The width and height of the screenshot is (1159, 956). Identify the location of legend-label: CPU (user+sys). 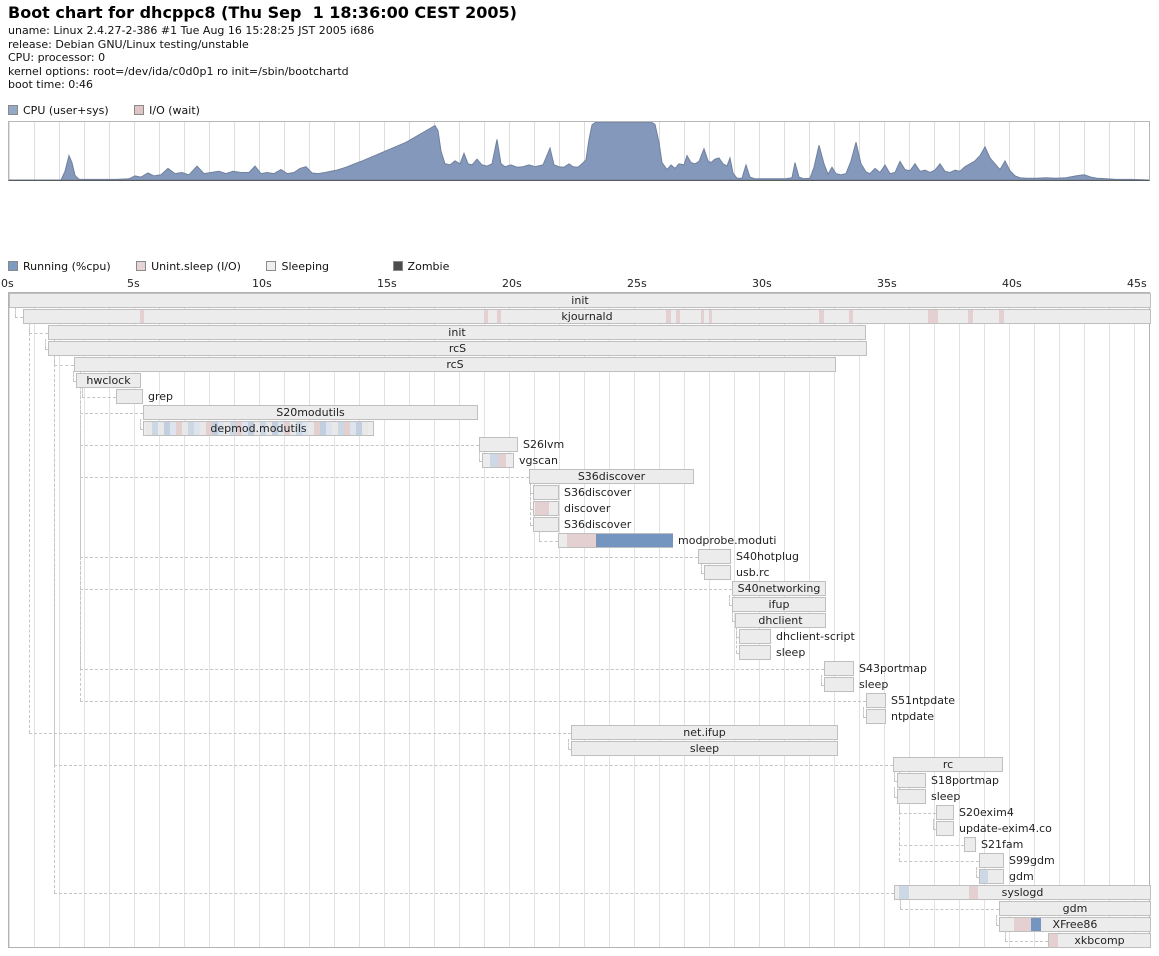
(66, 110).